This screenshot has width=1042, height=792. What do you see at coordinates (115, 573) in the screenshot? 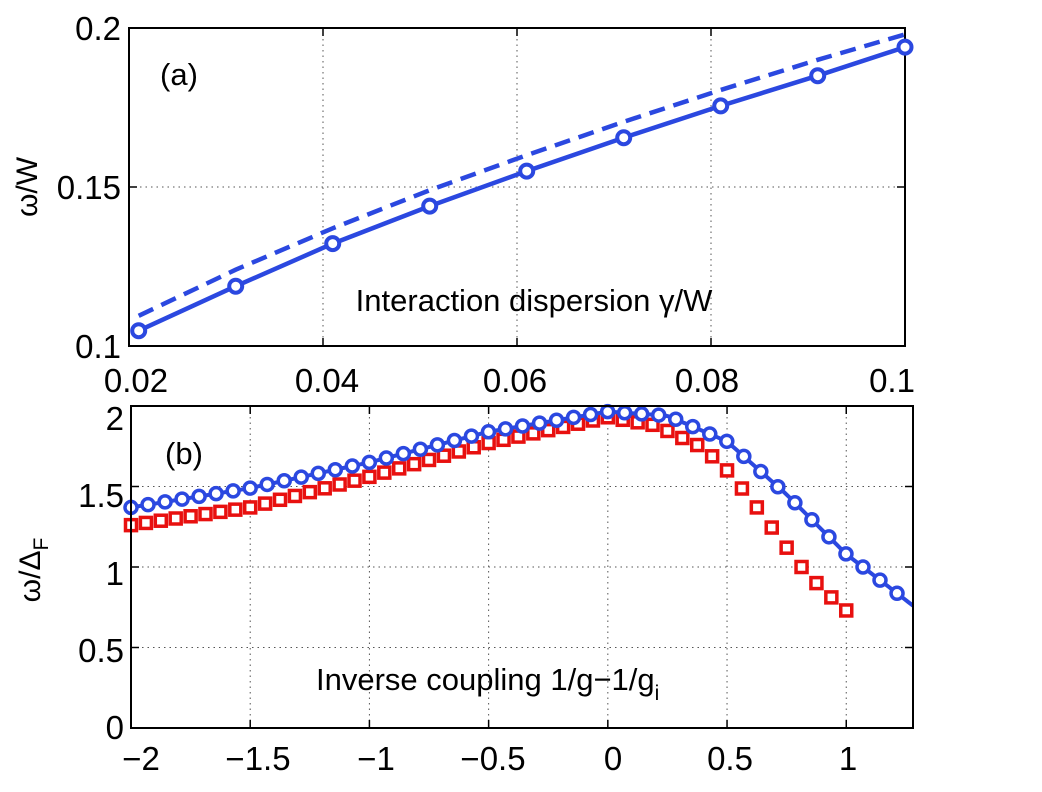
I see `b-ytick-label: 1` at bounding box center [115, 573].